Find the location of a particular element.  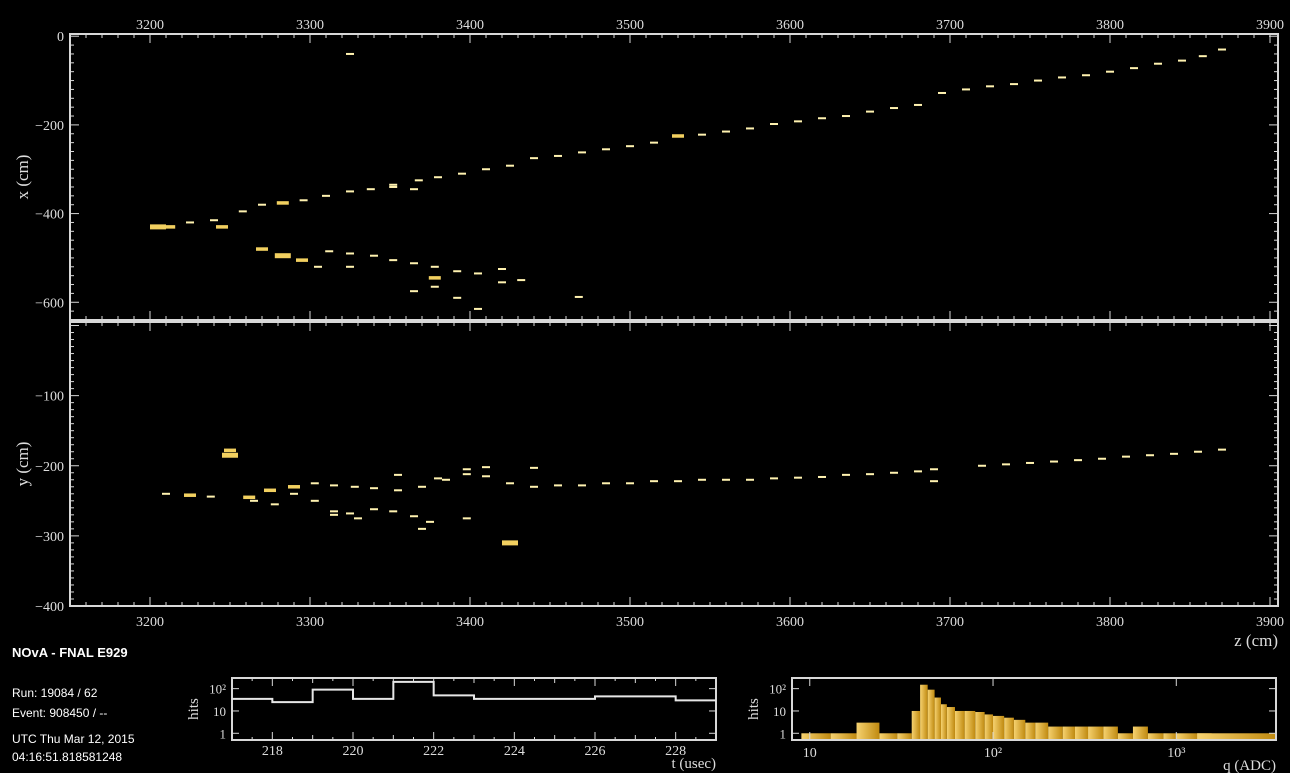

x-tick-label: 3200 is located at coordinates (150, 622).